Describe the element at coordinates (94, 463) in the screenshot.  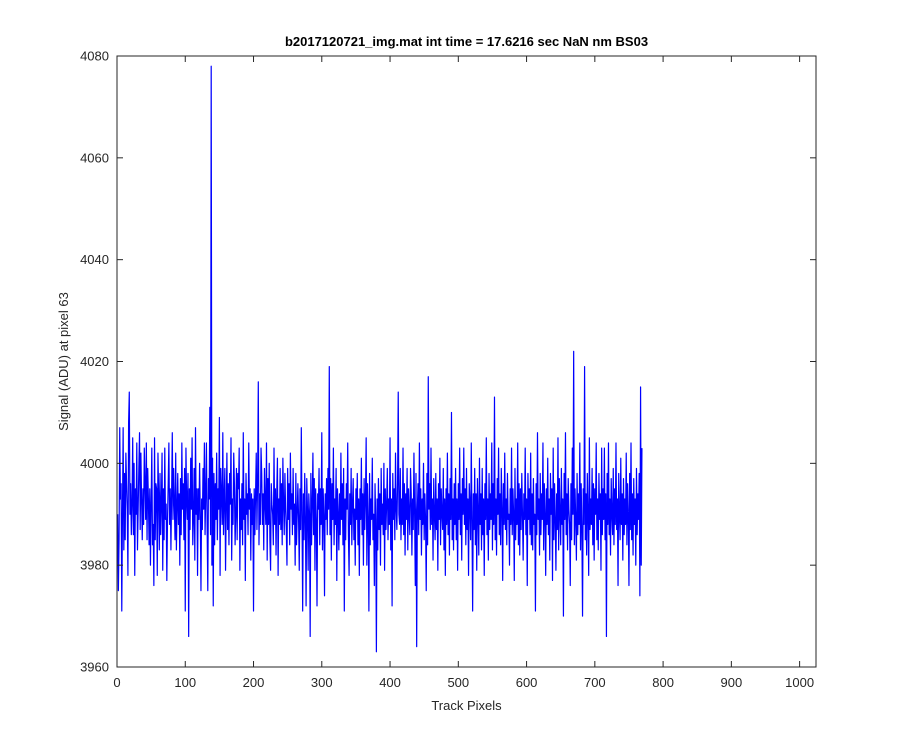
I see `y-tick-label: 4000` at that location.